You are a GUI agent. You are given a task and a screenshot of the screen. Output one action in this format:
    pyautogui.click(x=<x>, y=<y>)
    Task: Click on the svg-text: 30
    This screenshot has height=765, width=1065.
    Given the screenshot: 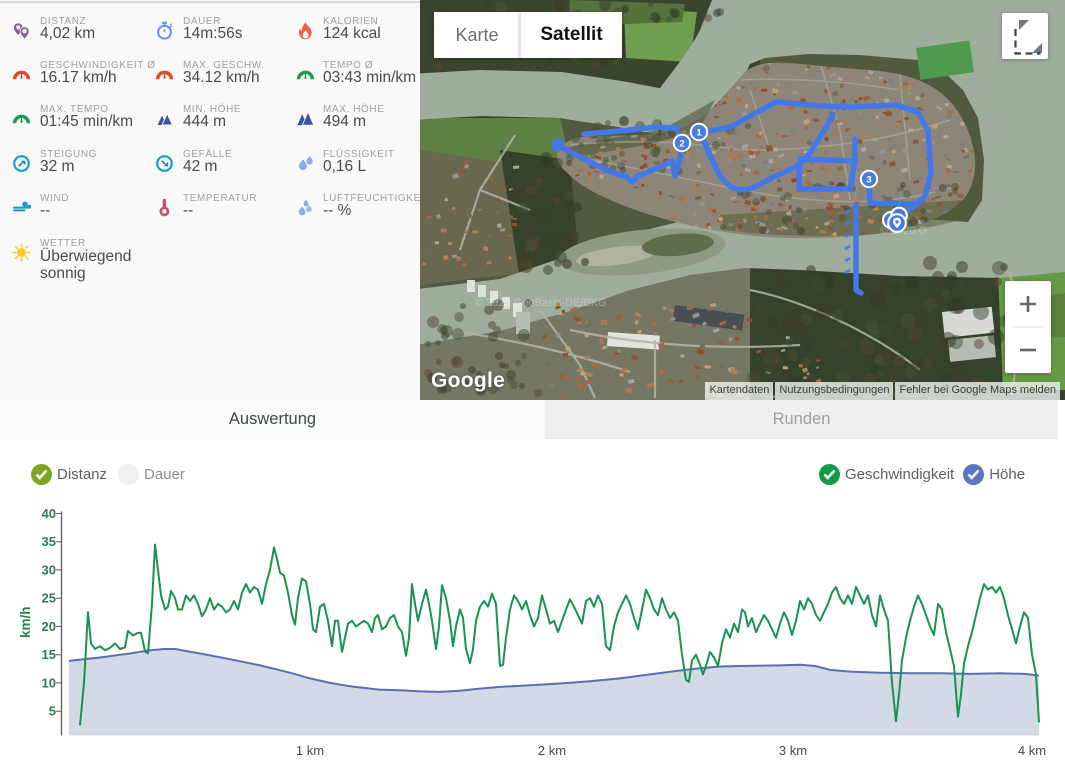 What is the action you would take?
    pyautogui.click(x=49, y=570)
    